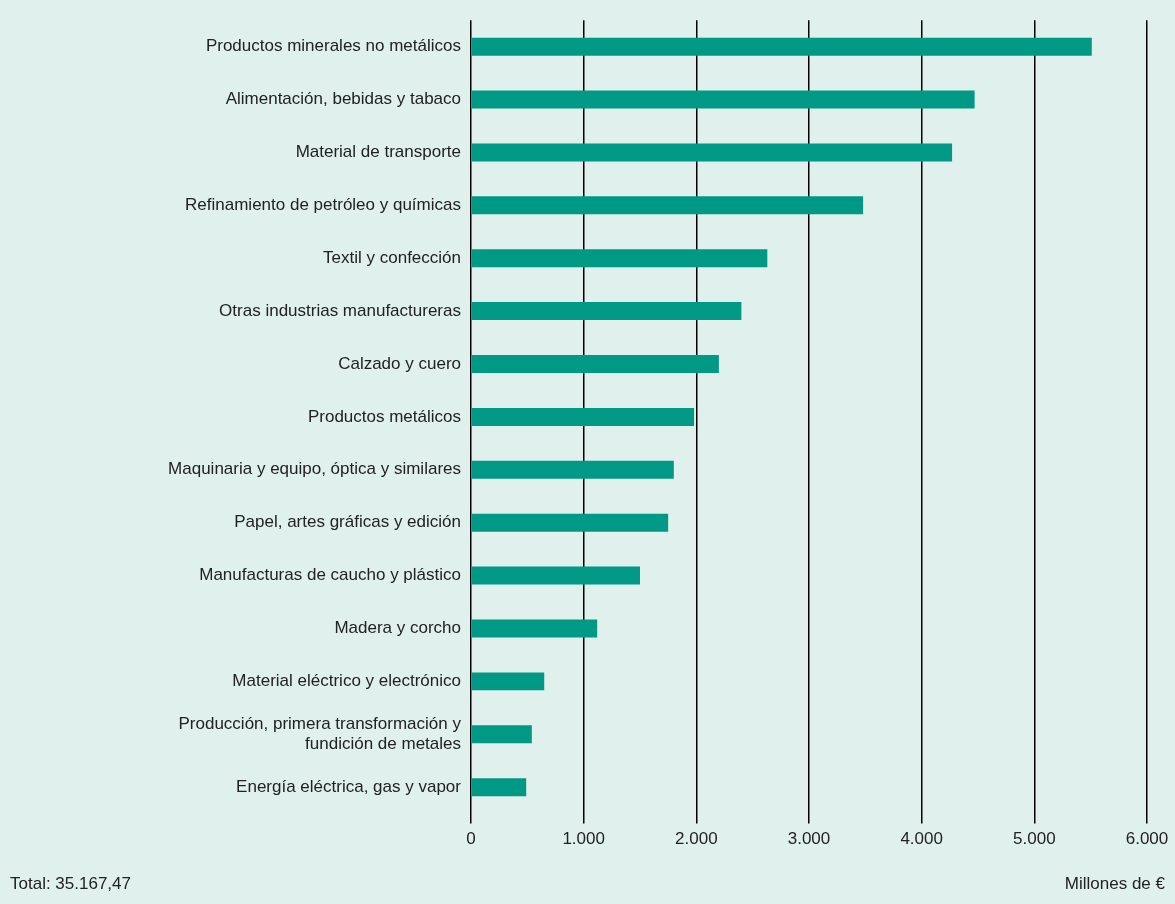 The width and height of the screenshot is (1175, 904). Describe the element at coordinates (330, 575) in the screenshot. I see `y-tick-label: Manufacturas de caucho y plástico` at that location.